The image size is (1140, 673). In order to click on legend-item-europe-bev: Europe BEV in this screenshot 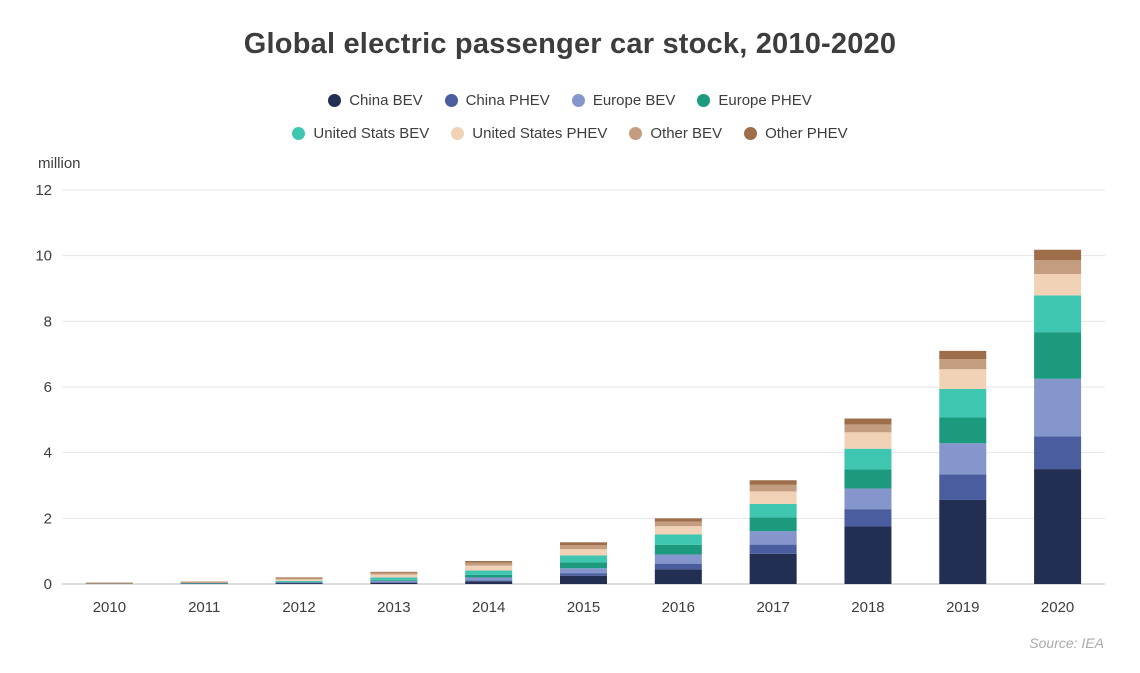, I will do `click(623, 100)`.